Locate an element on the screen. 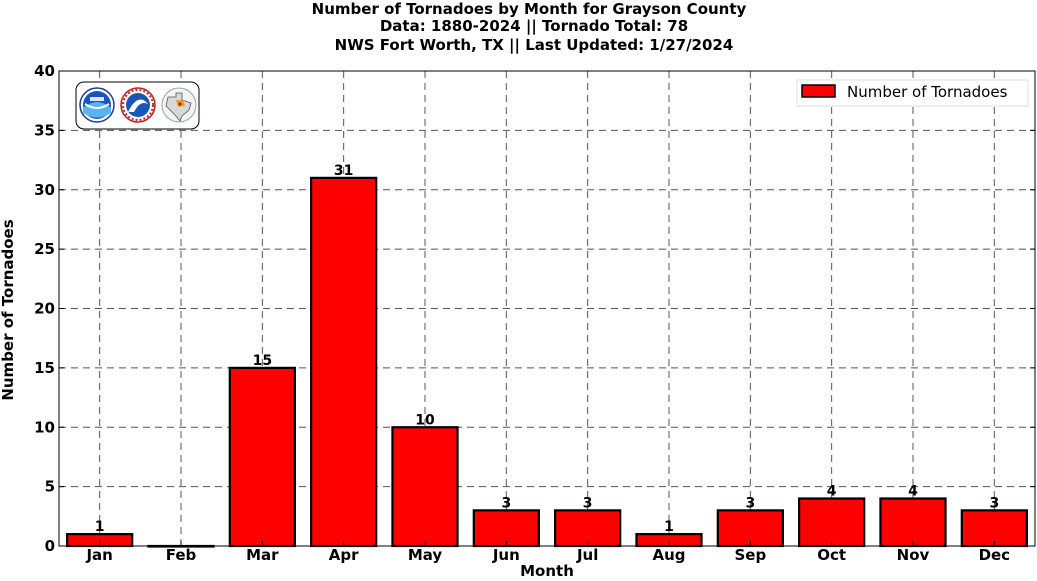 The width and height of the screenshot is (1037, 581). x-tick-label: Dec is located at coordinates (995, 555).